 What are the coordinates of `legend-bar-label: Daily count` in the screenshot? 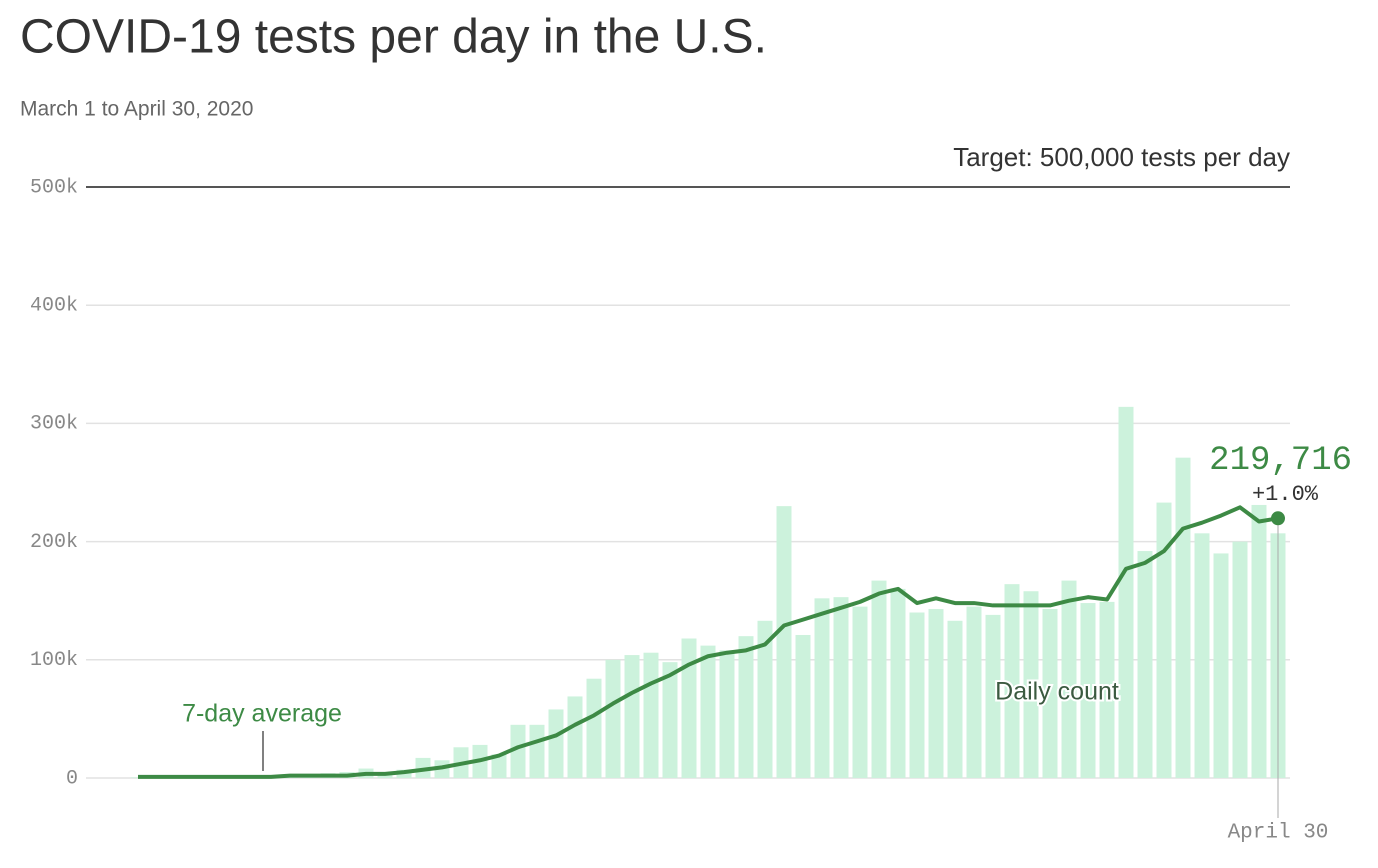 It's located at (1057, 692).